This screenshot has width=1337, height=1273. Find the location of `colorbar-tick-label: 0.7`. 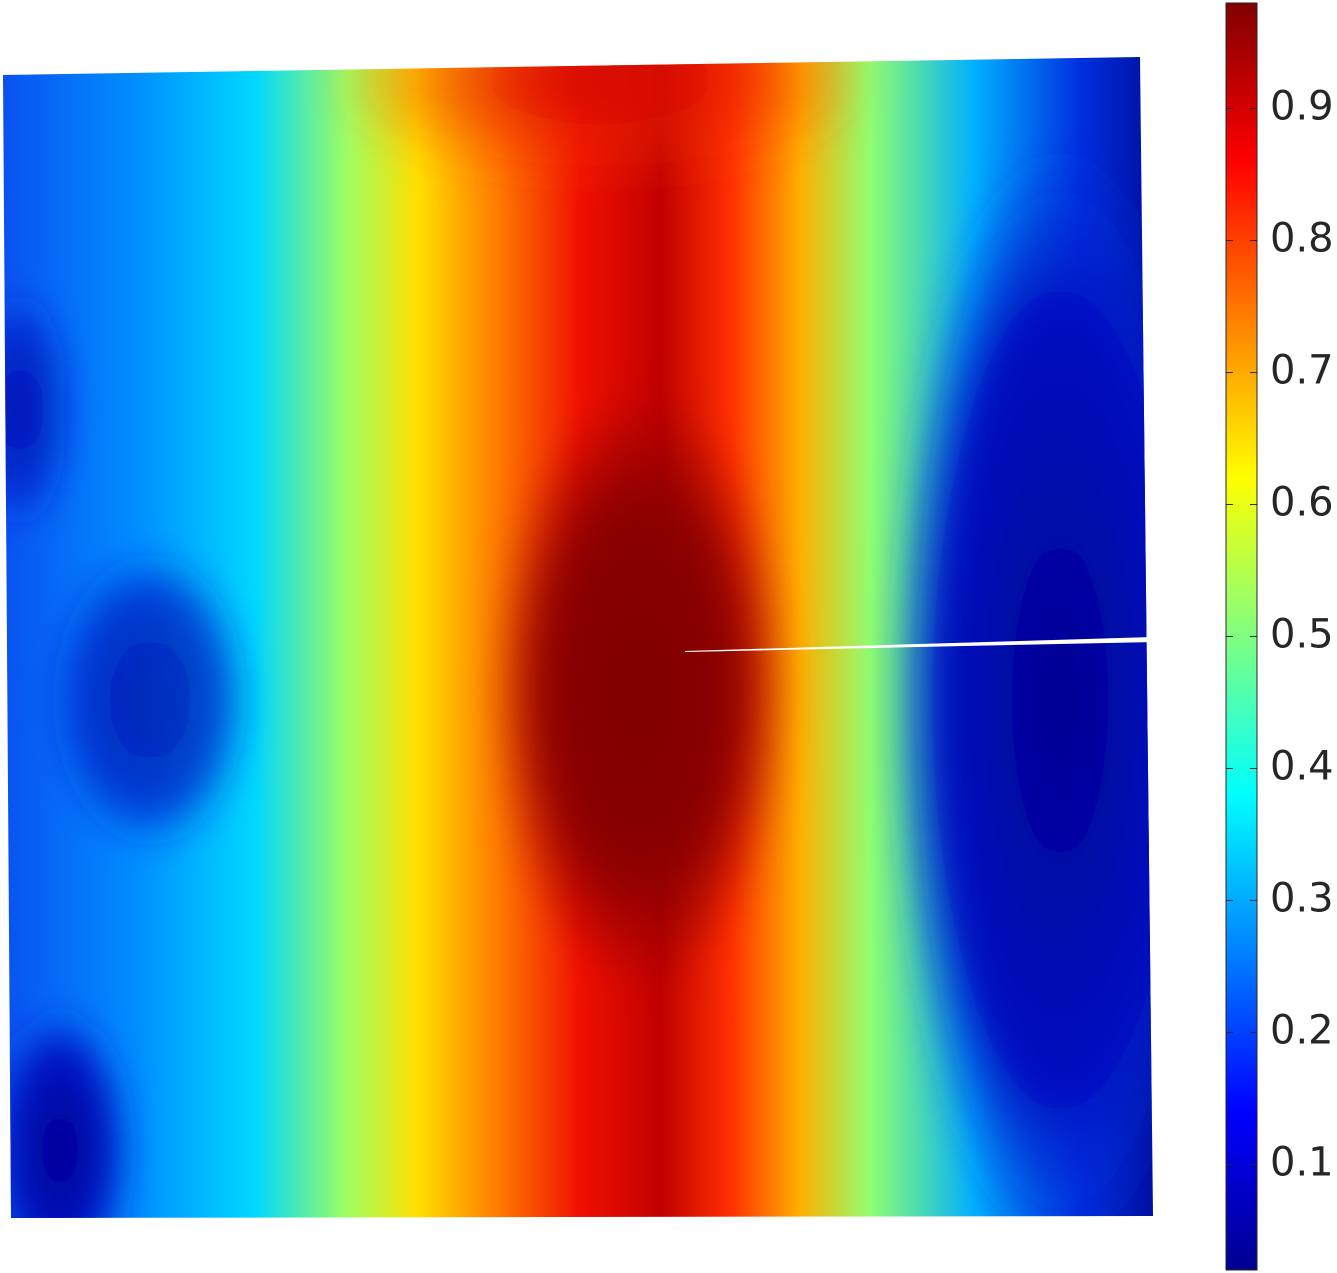

colorbar-tick-label: 0.7 is located at coordinates (1302, 371).